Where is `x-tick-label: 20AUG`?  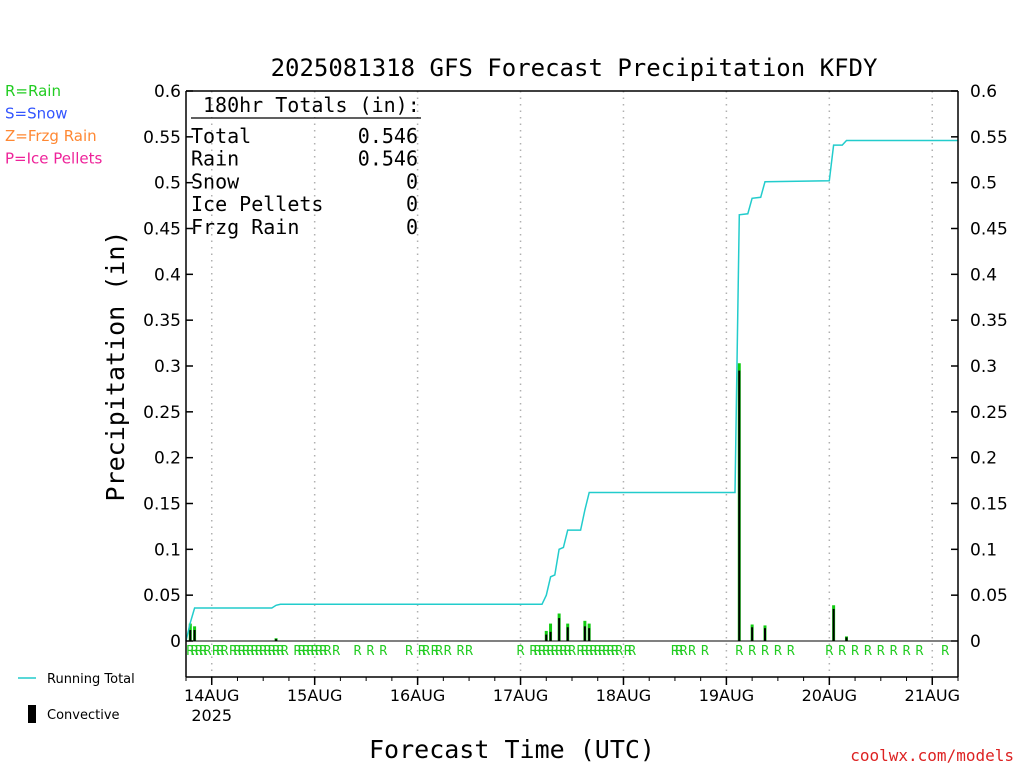
x-tick-label: 20AUG is located at coordinates (829, 695).